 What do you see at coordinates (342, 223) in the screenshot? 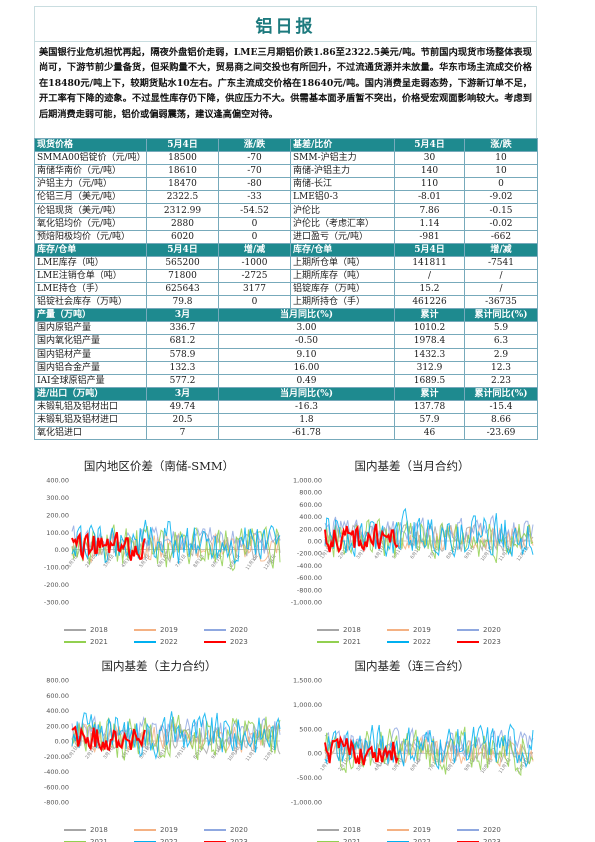
I see `table-cell: 沪伦比（考虑汇率）` at bounding box center [342, 223].